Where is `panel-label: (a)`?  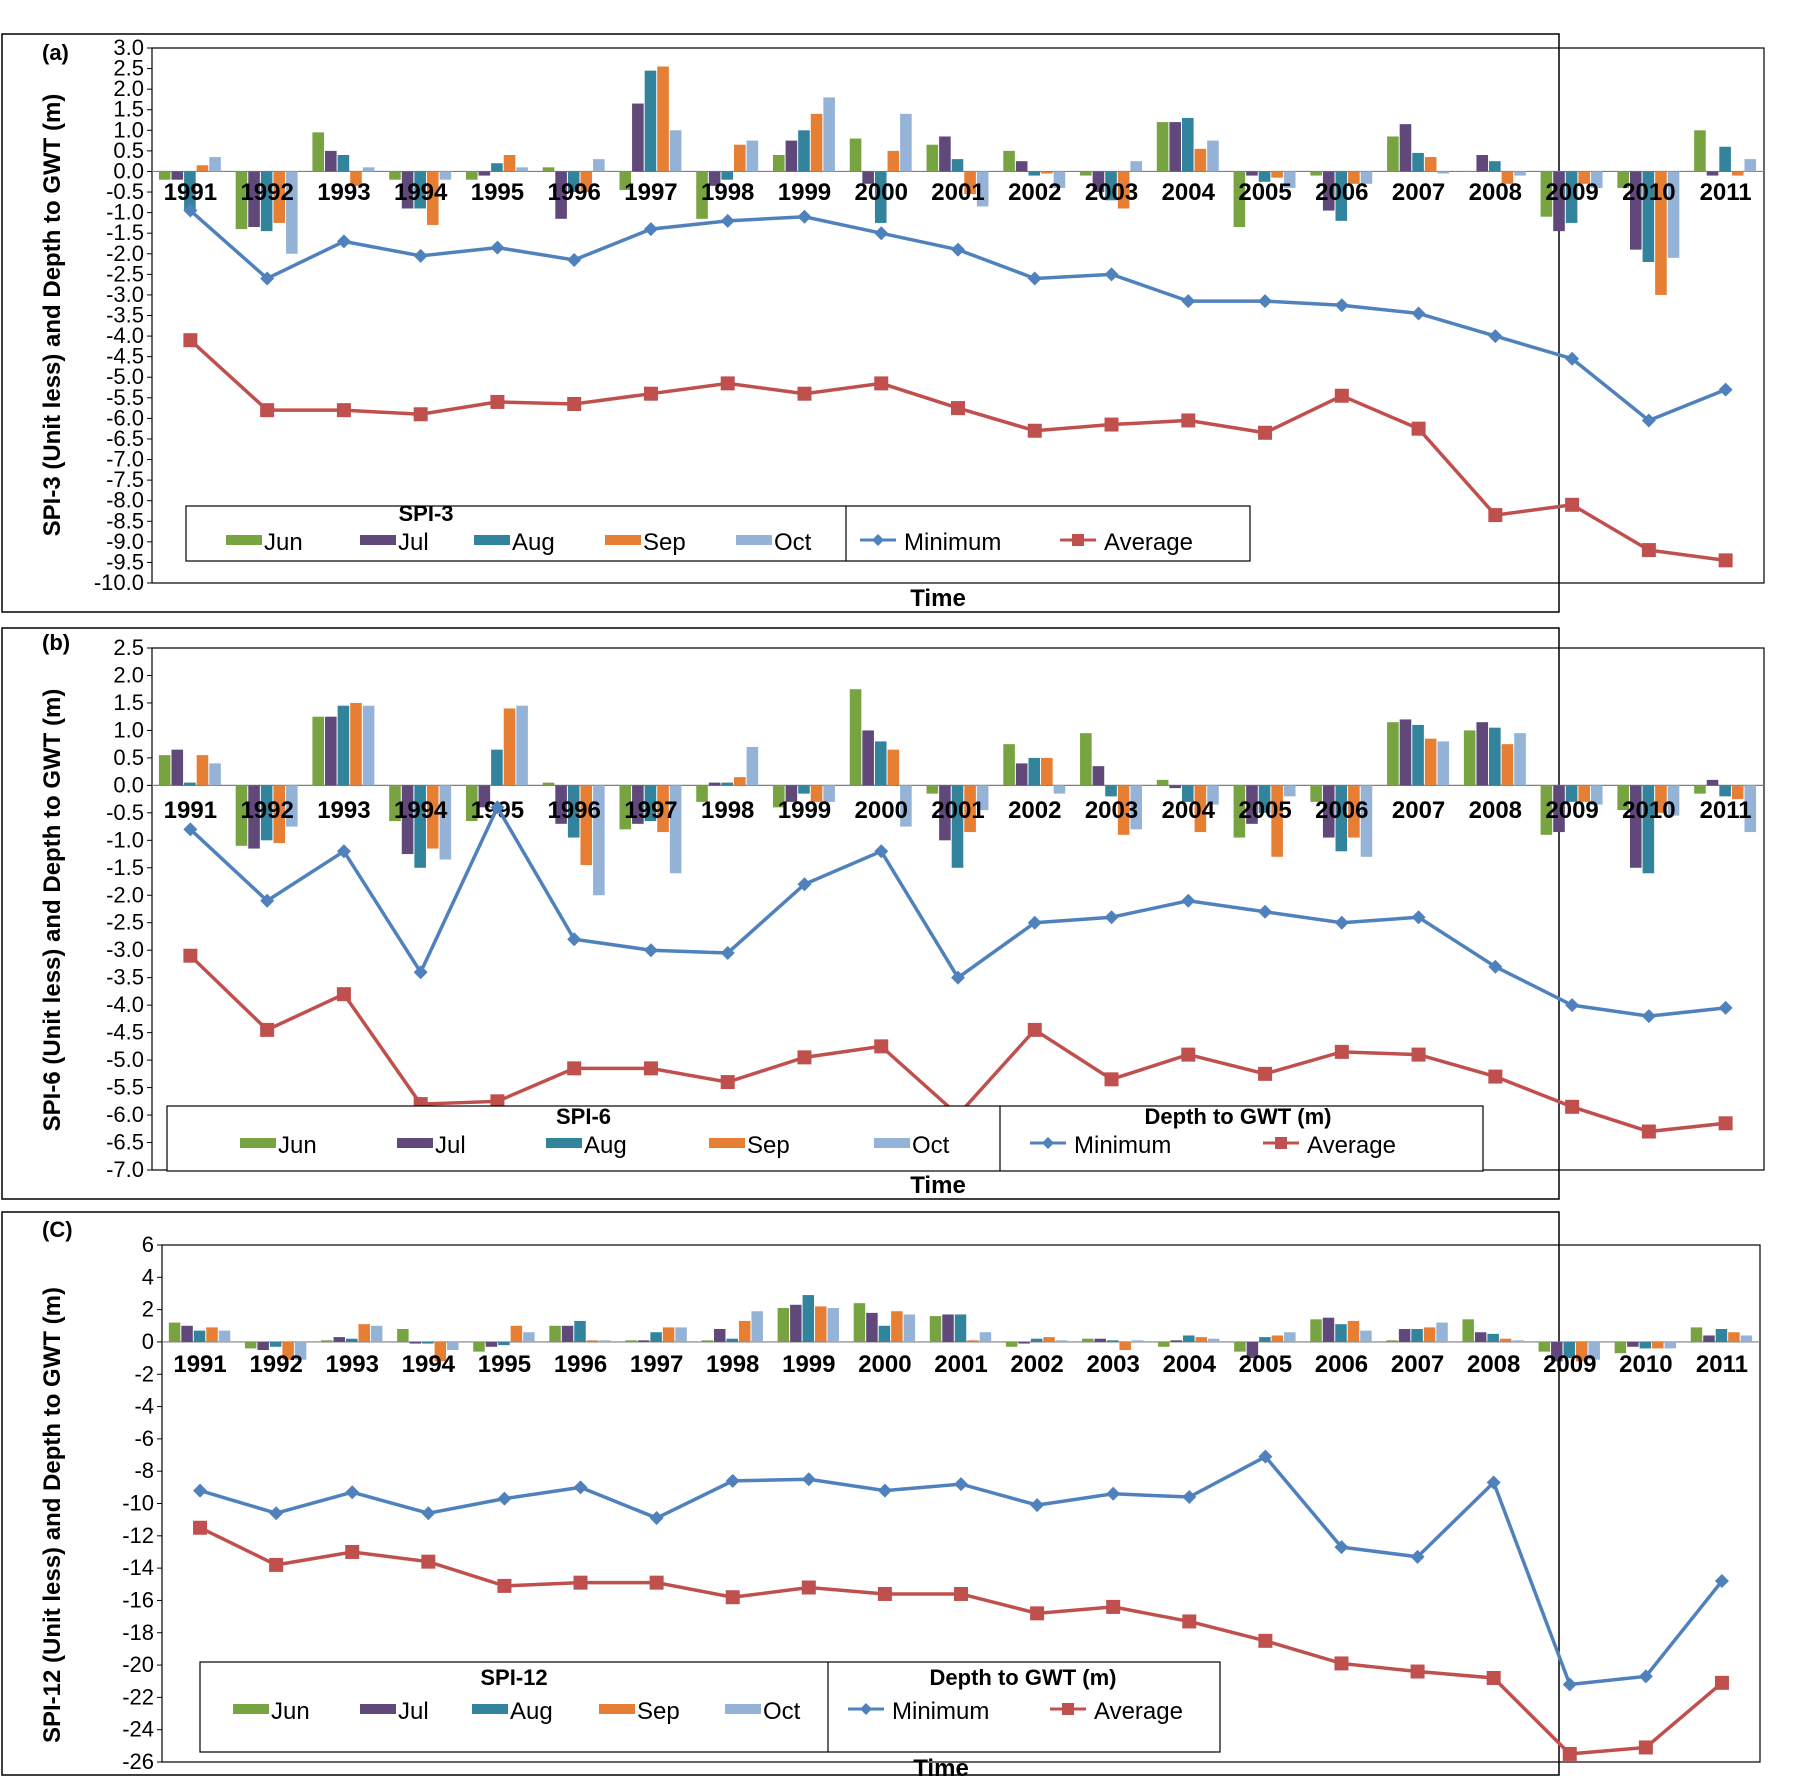 panel-label: (a) is located at coordinates (55, 52).